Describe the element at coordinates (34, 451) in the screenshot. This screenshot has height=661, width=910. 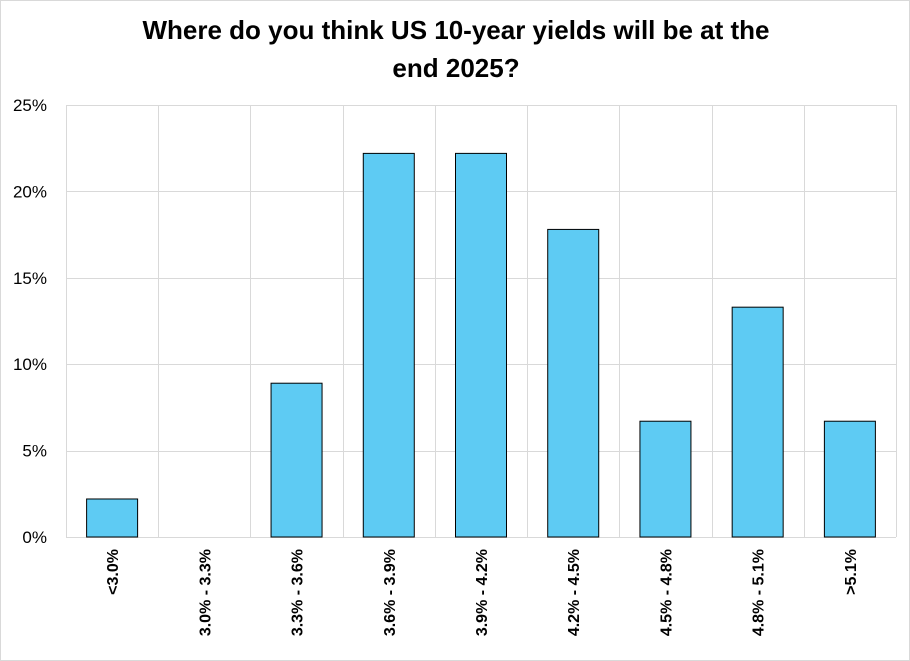
I see `y-tick-label: 5%` at that location.